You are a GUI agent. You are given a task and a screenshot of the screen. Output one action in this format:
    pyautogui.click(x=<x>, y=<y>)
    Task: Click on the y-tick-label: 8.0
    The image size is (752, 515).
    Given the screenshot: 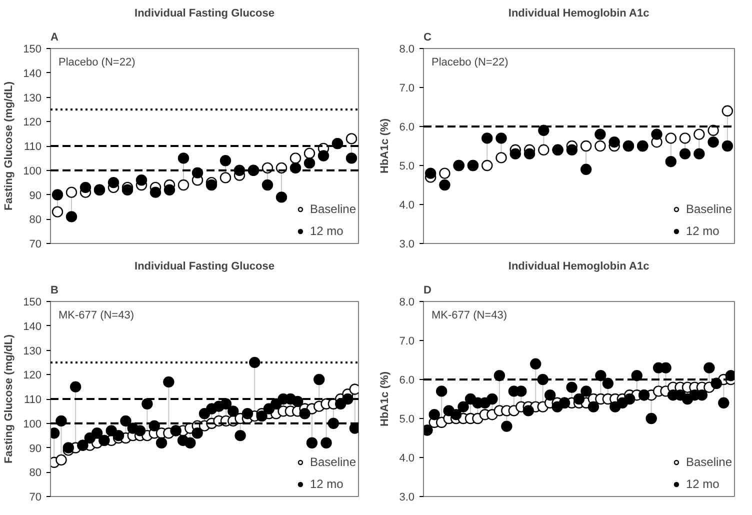 What is the action you would take?
    pyautogui.click(x=407, y=50)
    